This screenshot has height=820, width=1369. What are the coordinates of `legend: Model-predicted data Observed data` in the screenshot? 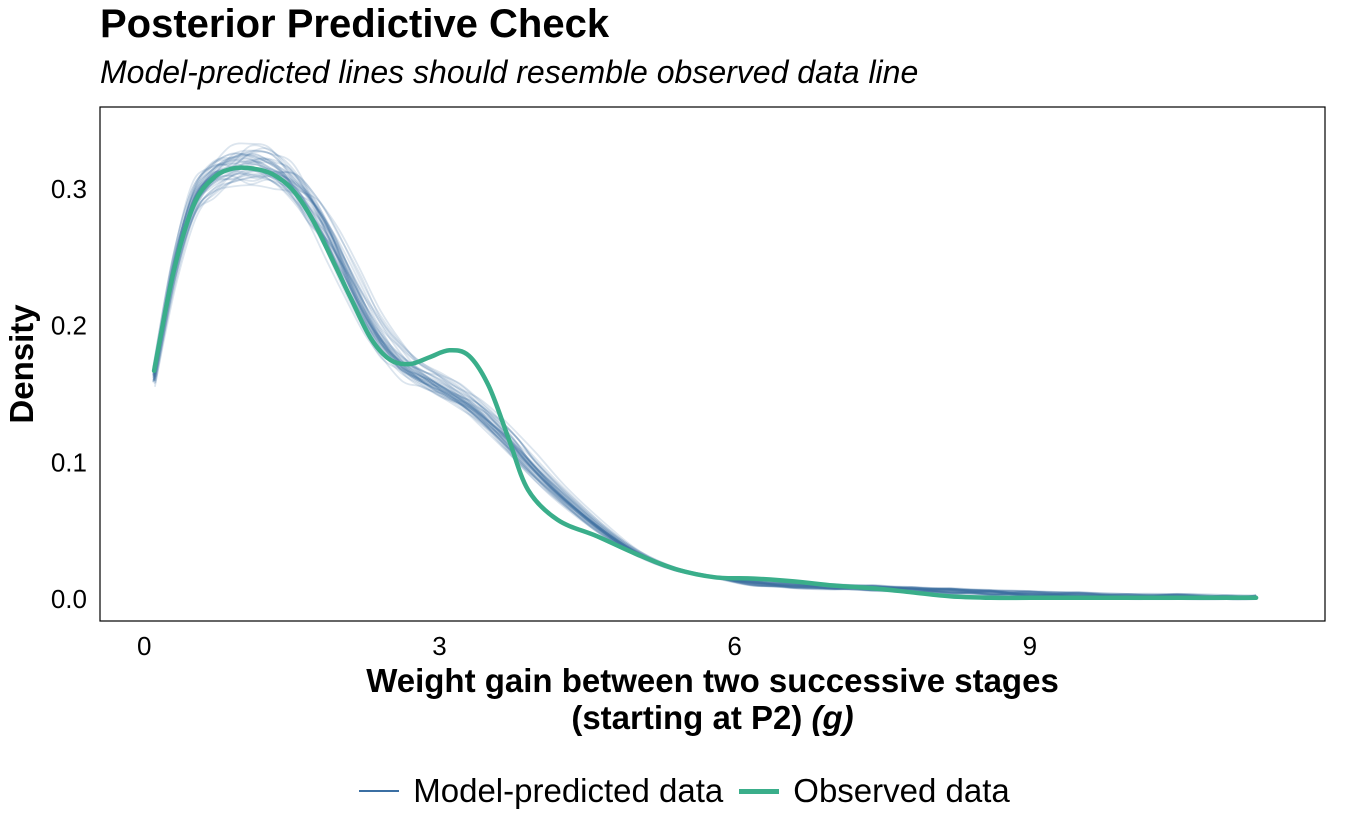 It's located at (684, 791).